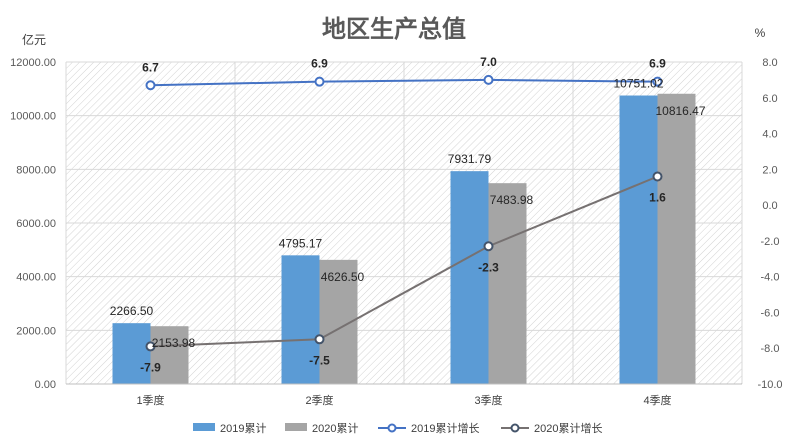 Image resolution: width=789 pixels, height=446 pixels. What do you see at coordinates (769, 170) in the screenshot?
I see `right-tick-label: 2.0` at bounding box center [769, 170].